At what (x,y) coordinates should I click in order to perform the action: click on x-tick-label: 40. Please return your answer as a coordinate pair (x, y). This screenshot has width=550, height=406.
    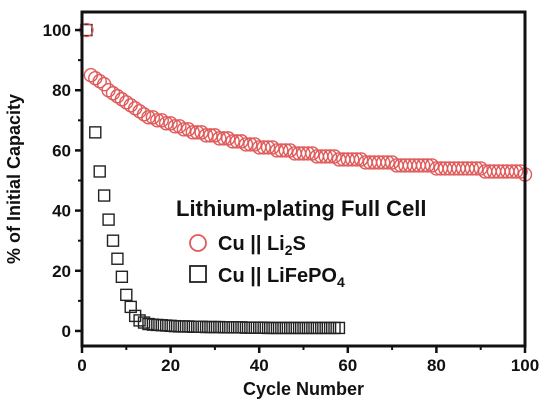
    Looking at the image, I should click on (259, 365).